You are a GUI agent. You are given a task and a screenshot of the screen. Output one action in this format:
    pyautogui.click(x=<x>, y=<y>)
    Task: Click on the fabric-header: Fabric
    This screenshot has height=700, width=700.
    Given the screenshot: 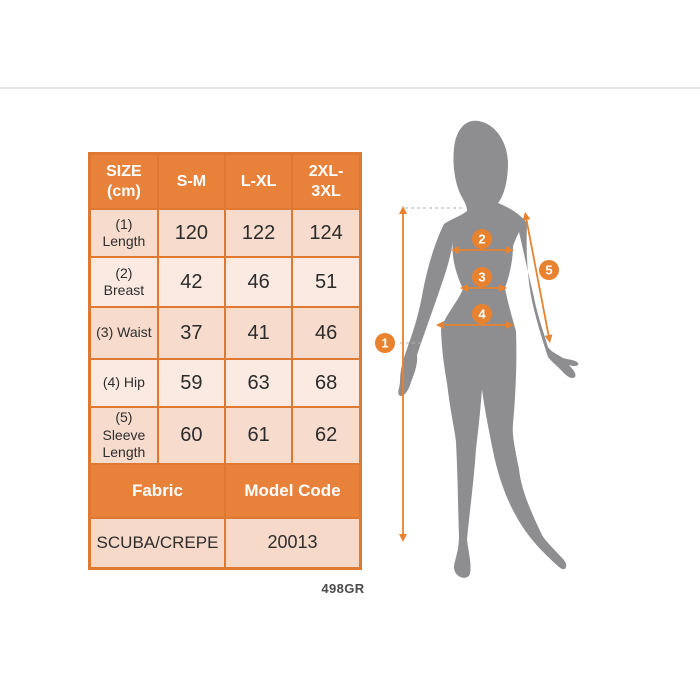 What is the action you would take?
    pyautogui.click(x=157, y=491)
    